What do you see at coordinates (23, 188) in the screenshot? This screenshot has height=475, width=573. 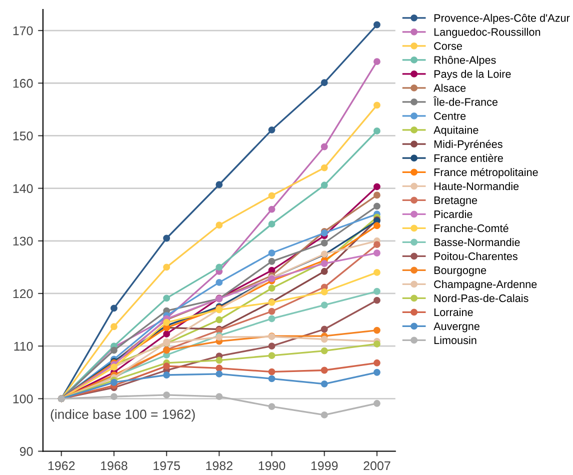 I see `y-tick-label: 140` at bounding box center [23, 188].